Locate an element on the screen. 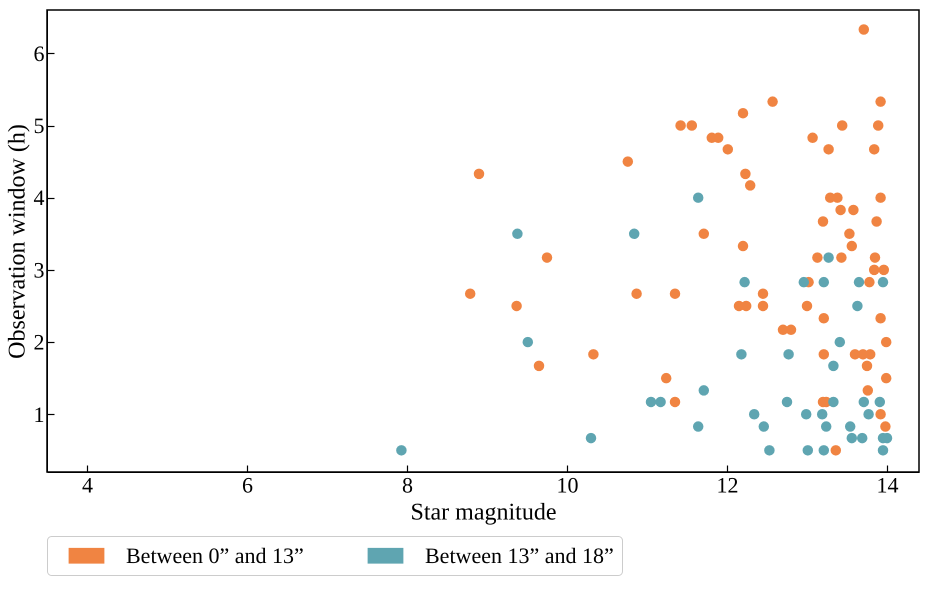 The width and height of the screenshot is (939, 612). x-tick-label: 12 is located at coordinates (727, 485).